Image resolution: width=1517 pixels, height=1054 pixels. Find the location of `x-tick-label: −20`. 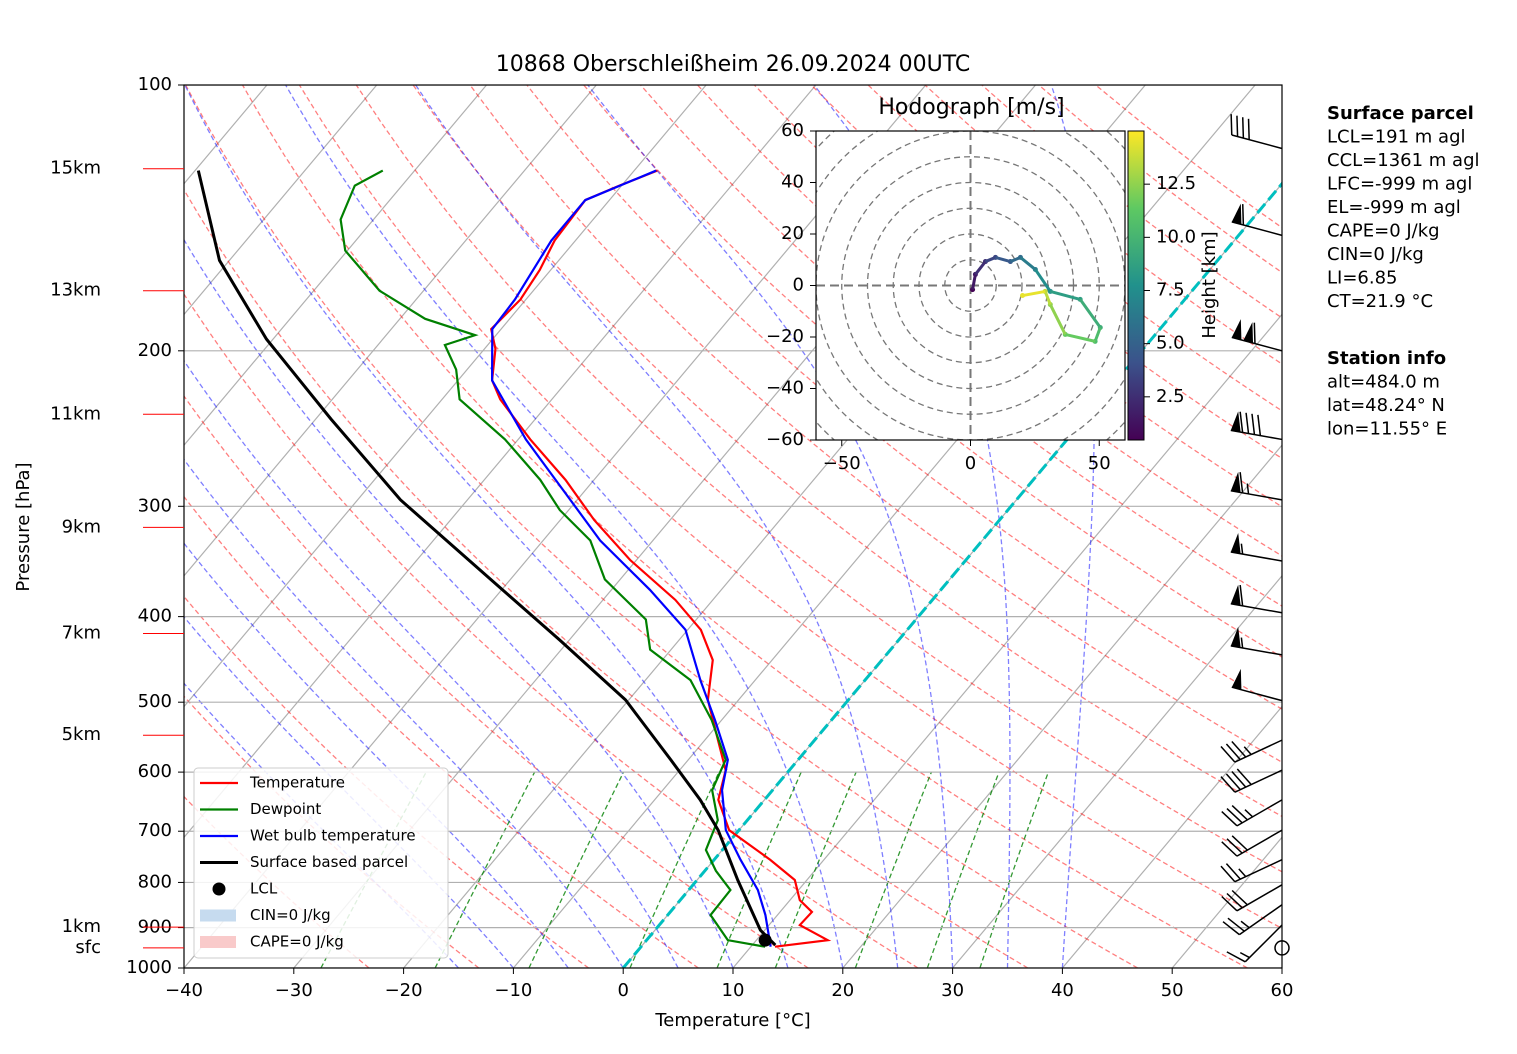

x-tick-label: −20 is located at coordinates (404, 990).